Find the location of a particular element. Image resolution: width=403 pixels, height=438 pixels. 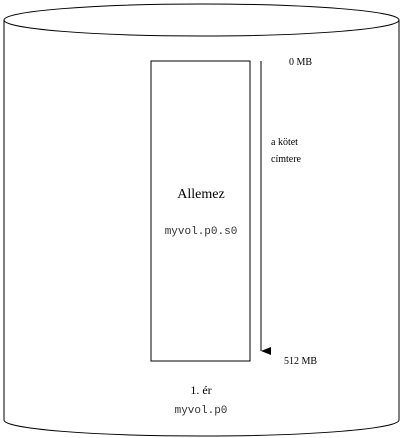

disk-title: 1. ér is located at coordinates (200, 390).